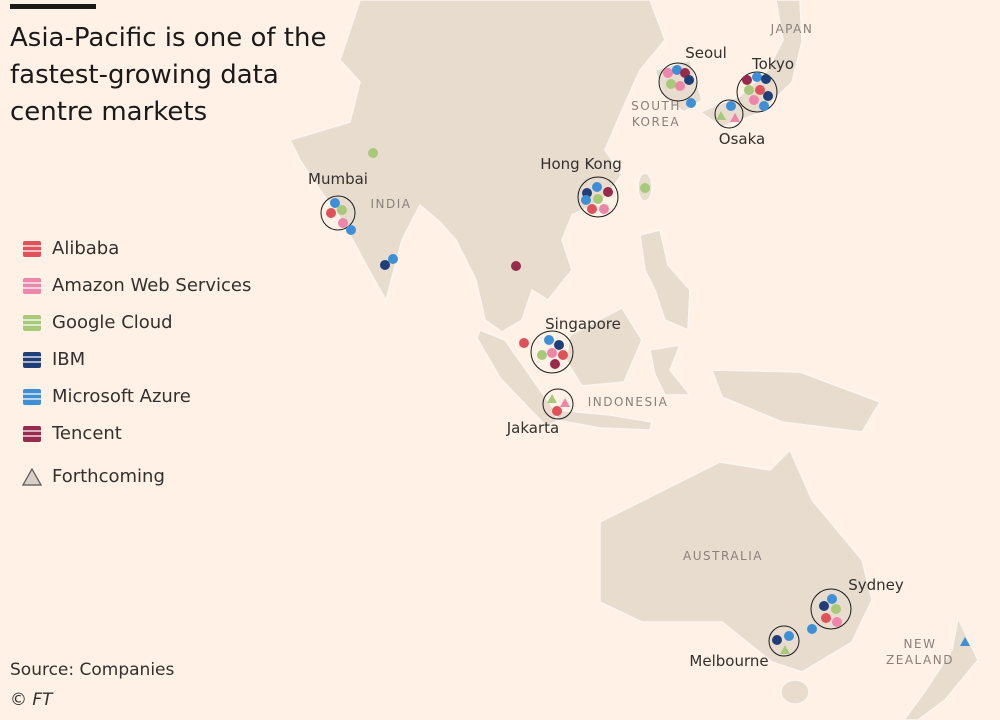 This screenshot has height=720, width=1000. What do you see at coordinates (723, 556) in the screenshot?
I see `region-label: AUSTRALIA` at bounding box center [723, 556].